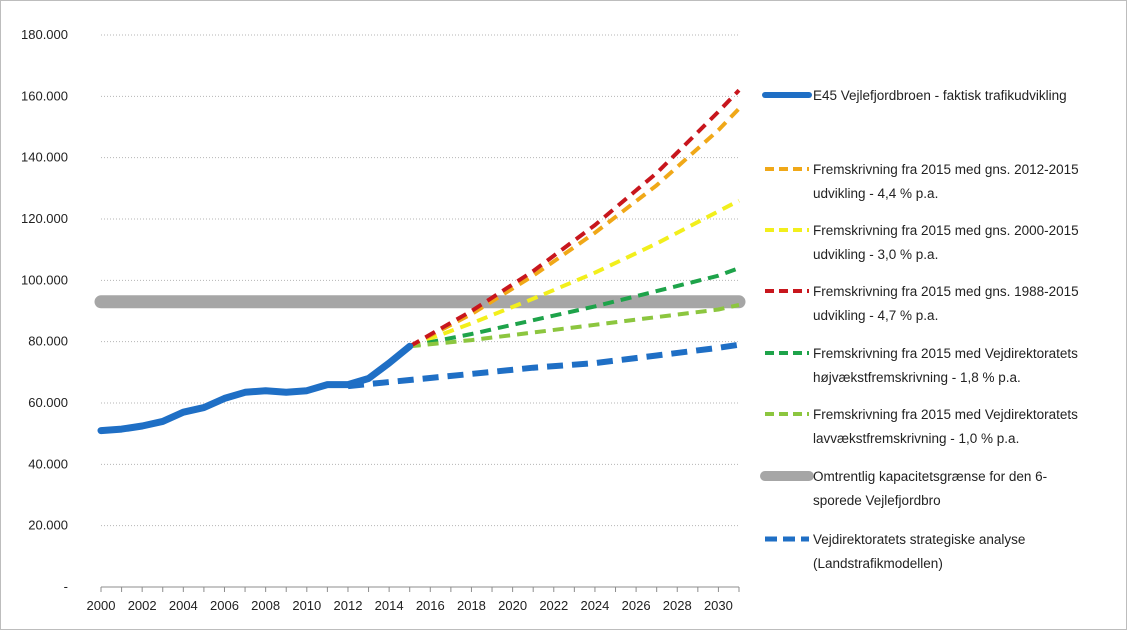  I want to click on projection-2012-2015-line, so click(574, 228).